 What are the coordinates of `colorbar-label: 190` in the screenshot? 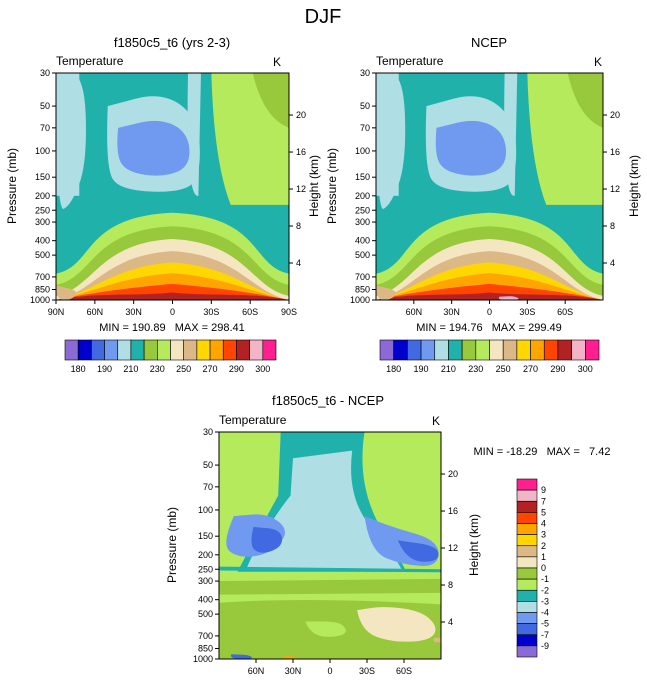 It's located at (421, 369).